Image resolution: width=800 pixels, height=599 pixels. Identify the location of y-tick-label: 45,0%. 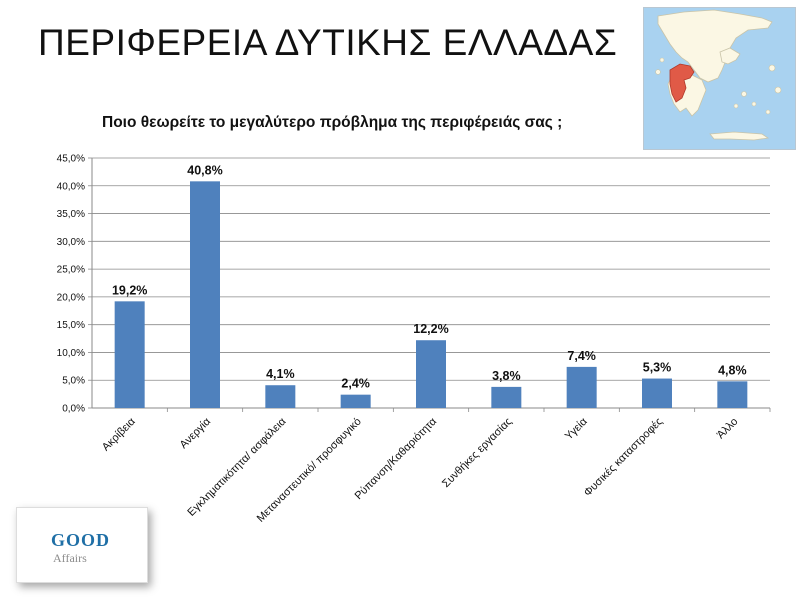
(71, 159).